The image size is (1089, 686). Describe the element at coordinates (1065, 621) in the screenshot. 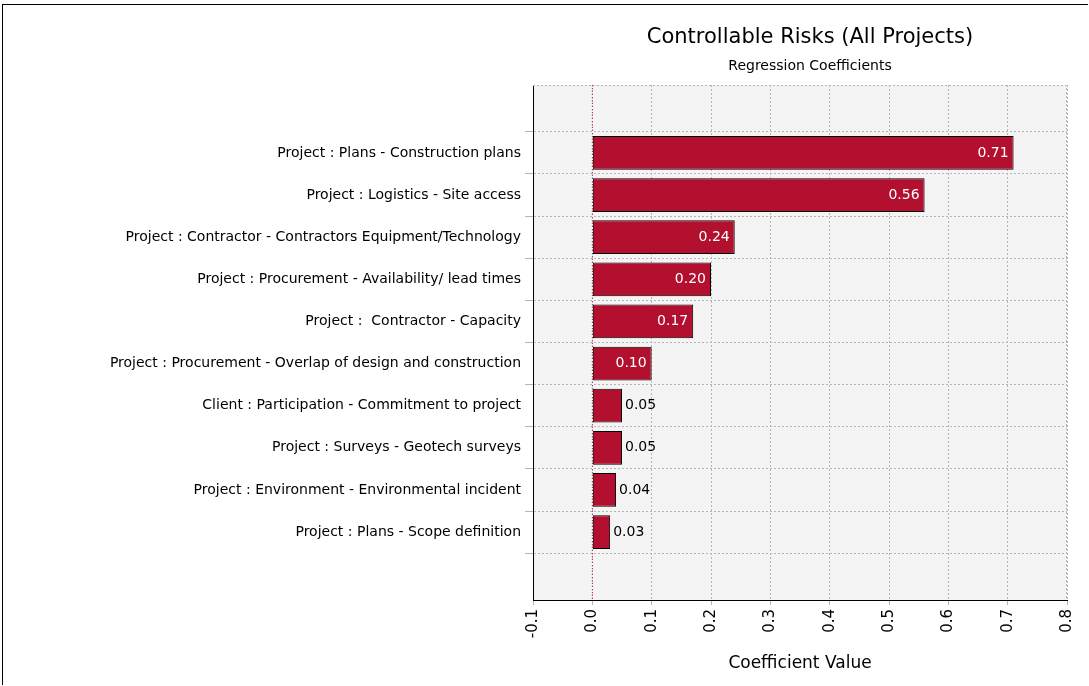

I see `x-tick-label: 0.8` at that location.